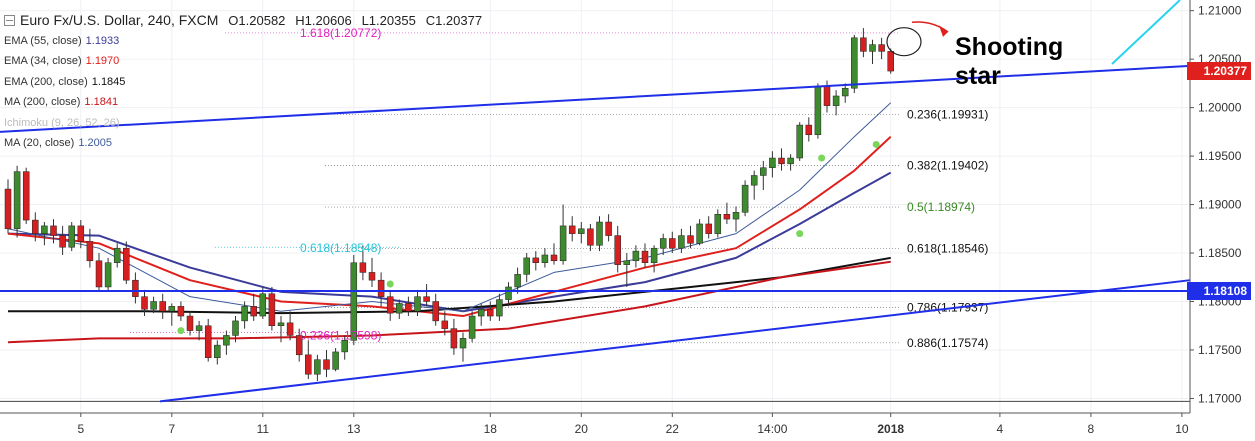 The image size is (1255, 441). I want to click on legend-ma200: MA (200, close) 1.1841, so click(61, 102).